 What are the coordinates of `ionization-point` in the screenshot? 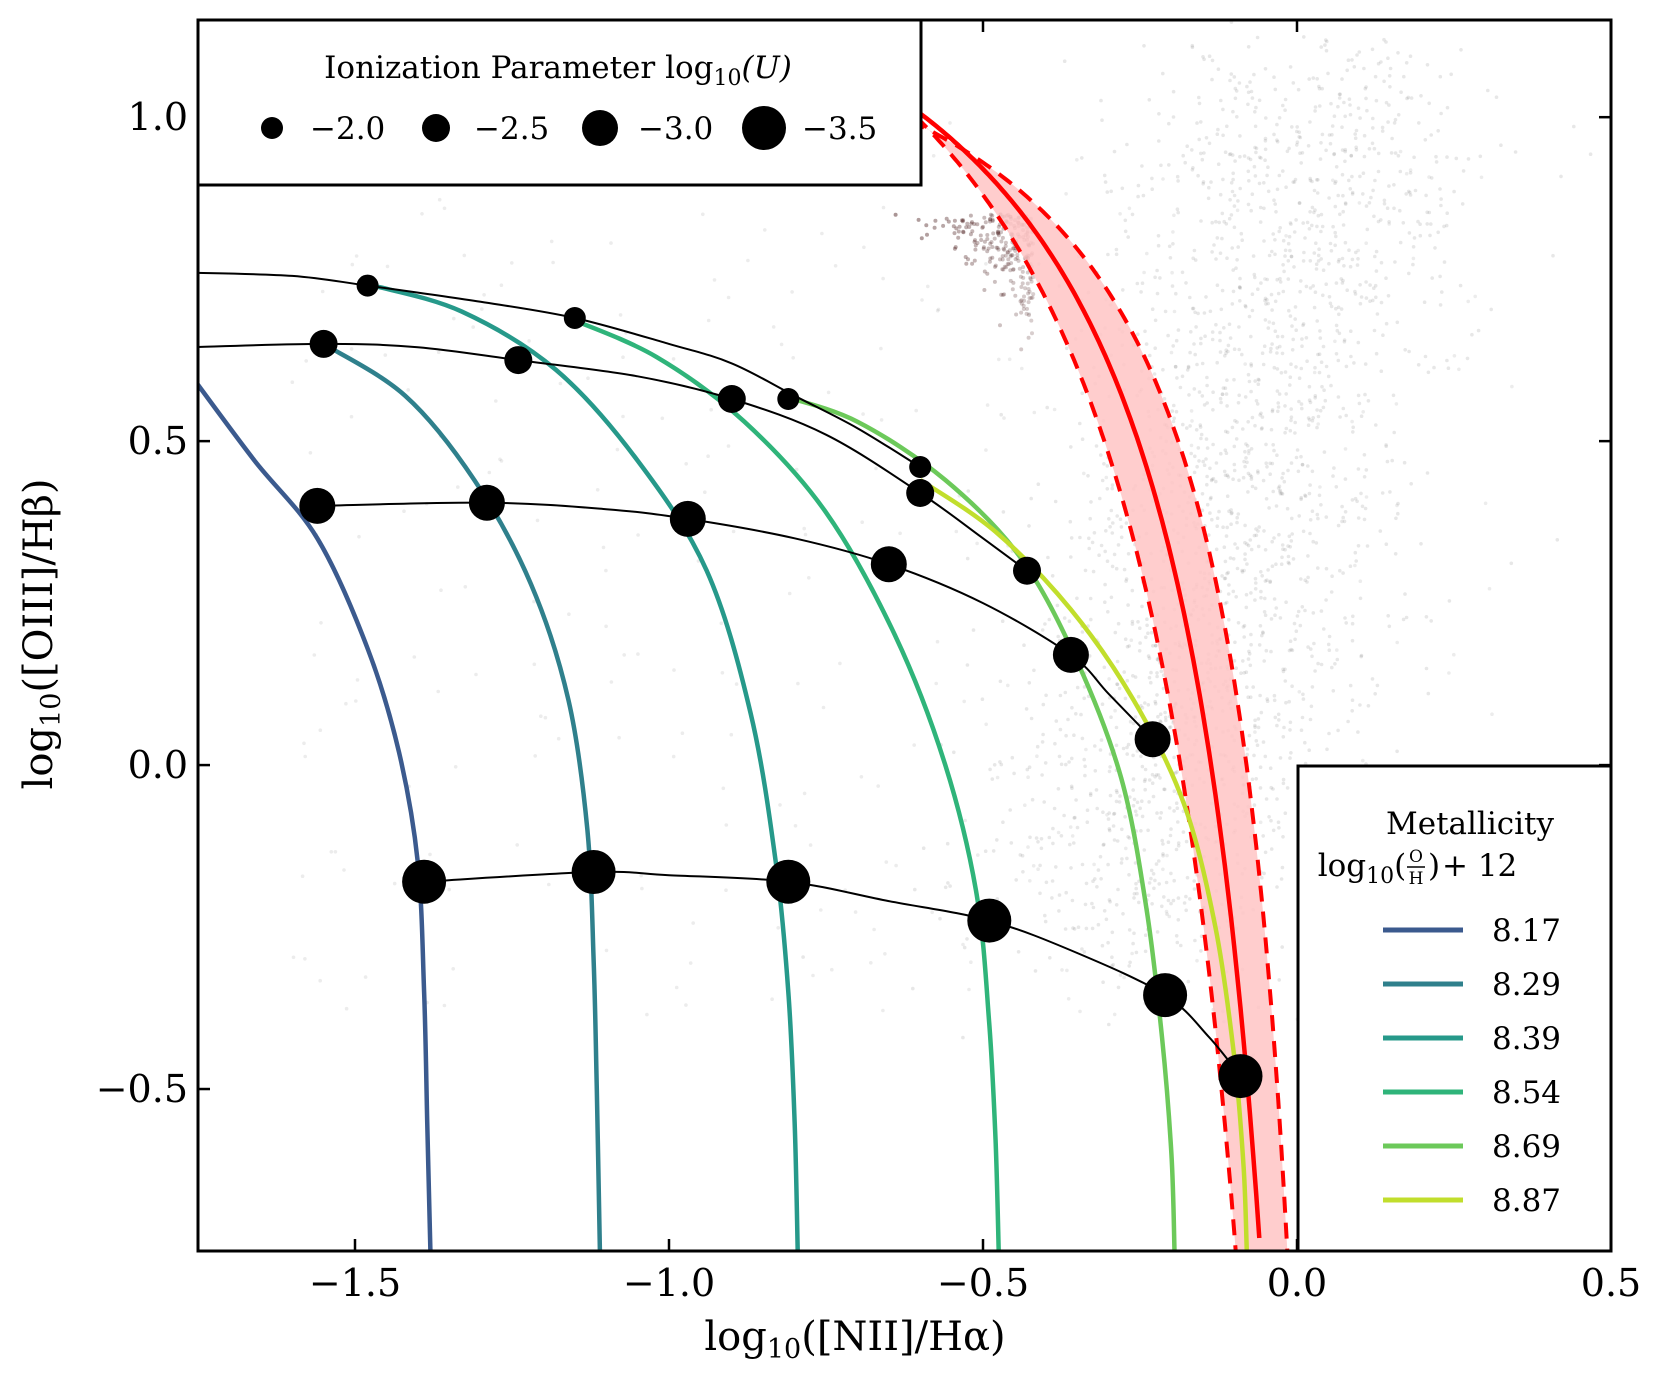 It's located at (593, 872).